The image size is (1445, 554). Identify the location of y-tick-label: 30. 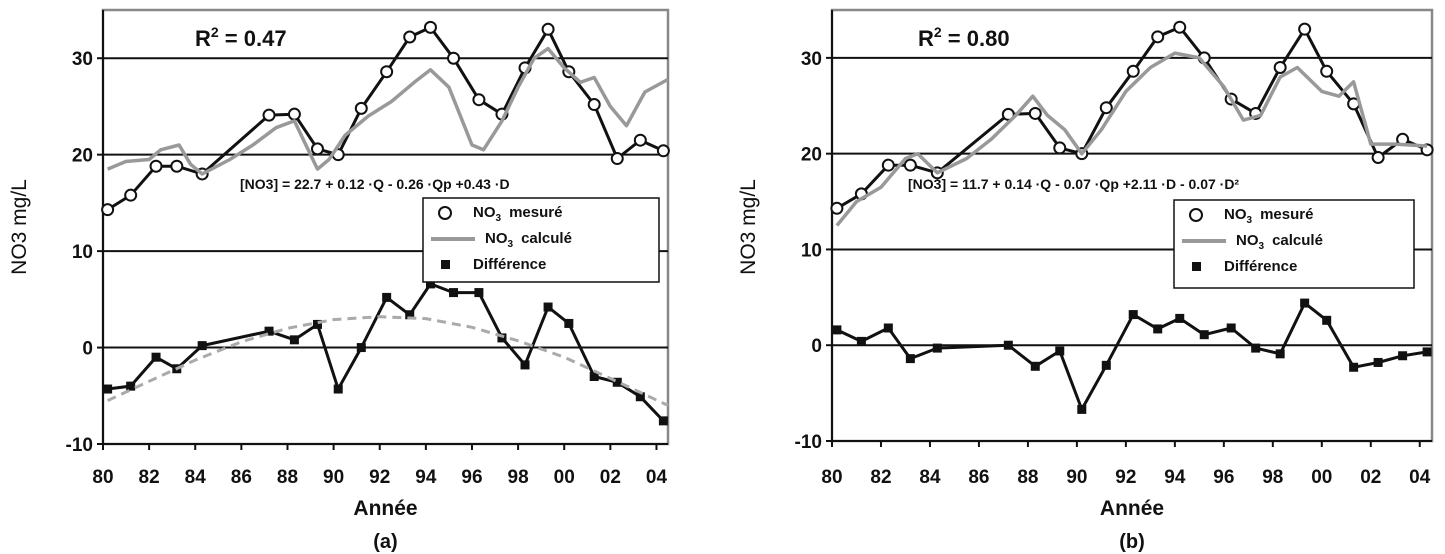
(811, 59).